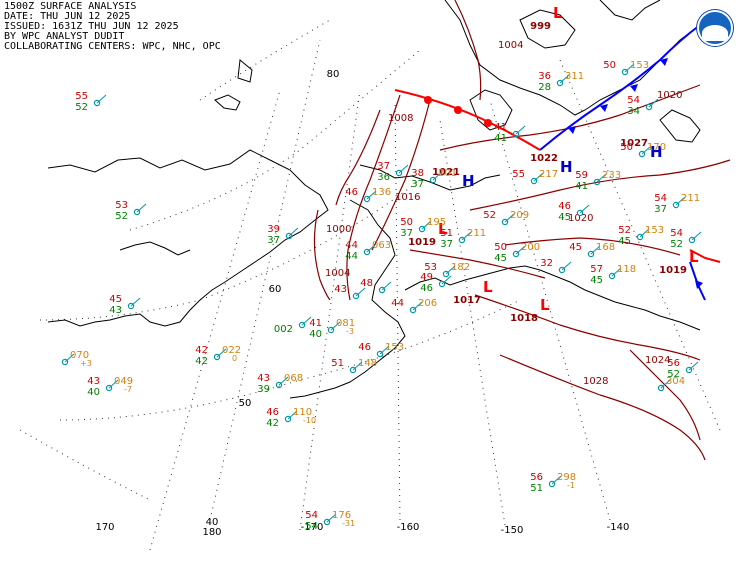 The height and width of the screenshot is (566, 748). What do you see at coordinates (234, 358) in the screenshot?
I see `station-tendency: 0` at bounding box center [234, 358].